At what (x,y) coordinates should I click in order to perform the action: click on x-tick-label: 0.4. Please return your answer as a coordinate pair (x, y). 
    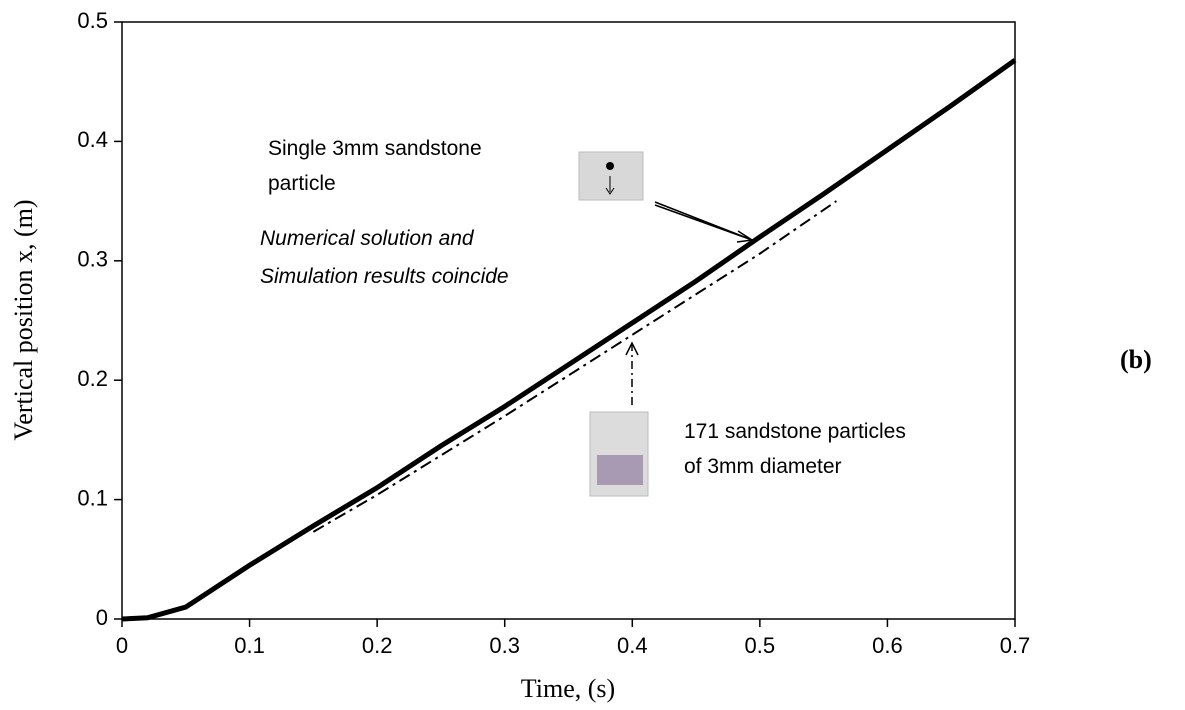
    Looking at the image, I should click on (632, 645).